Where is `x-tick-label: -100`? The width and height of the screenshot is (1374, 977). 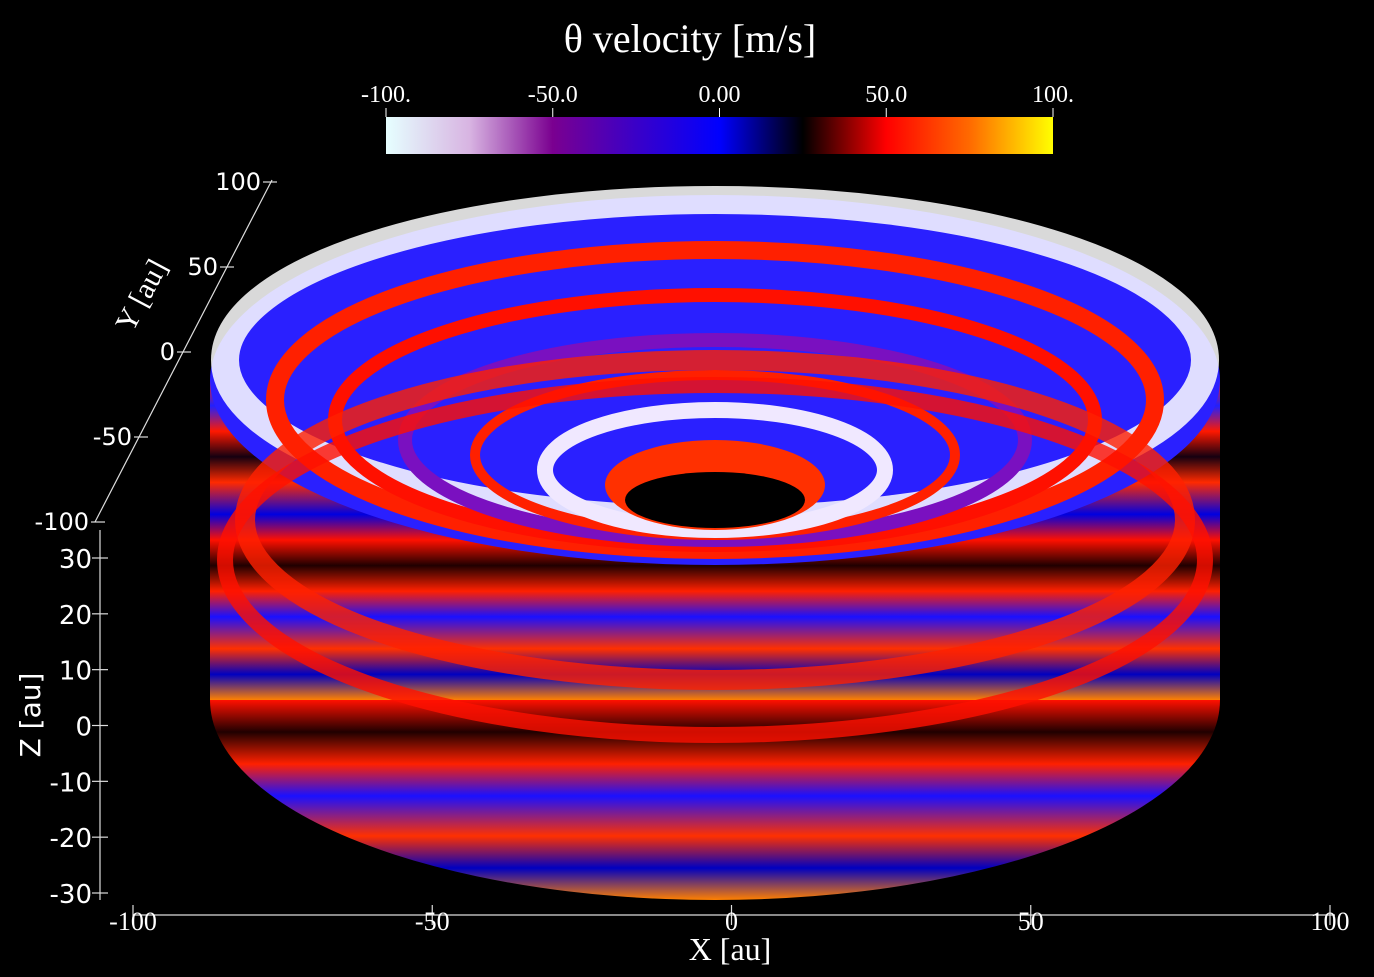
x-tick-label: -100 is located at coordinates (133, 921).